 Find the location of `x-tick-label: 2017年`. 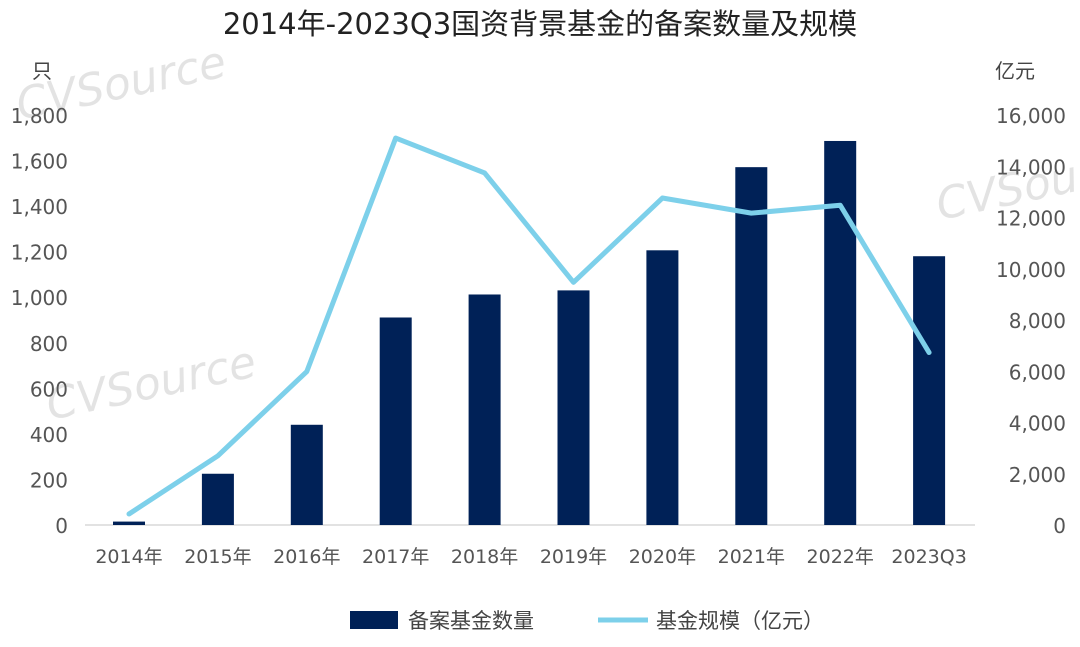

x-tick-label: 2017年 is located at coordinates (395, 557).